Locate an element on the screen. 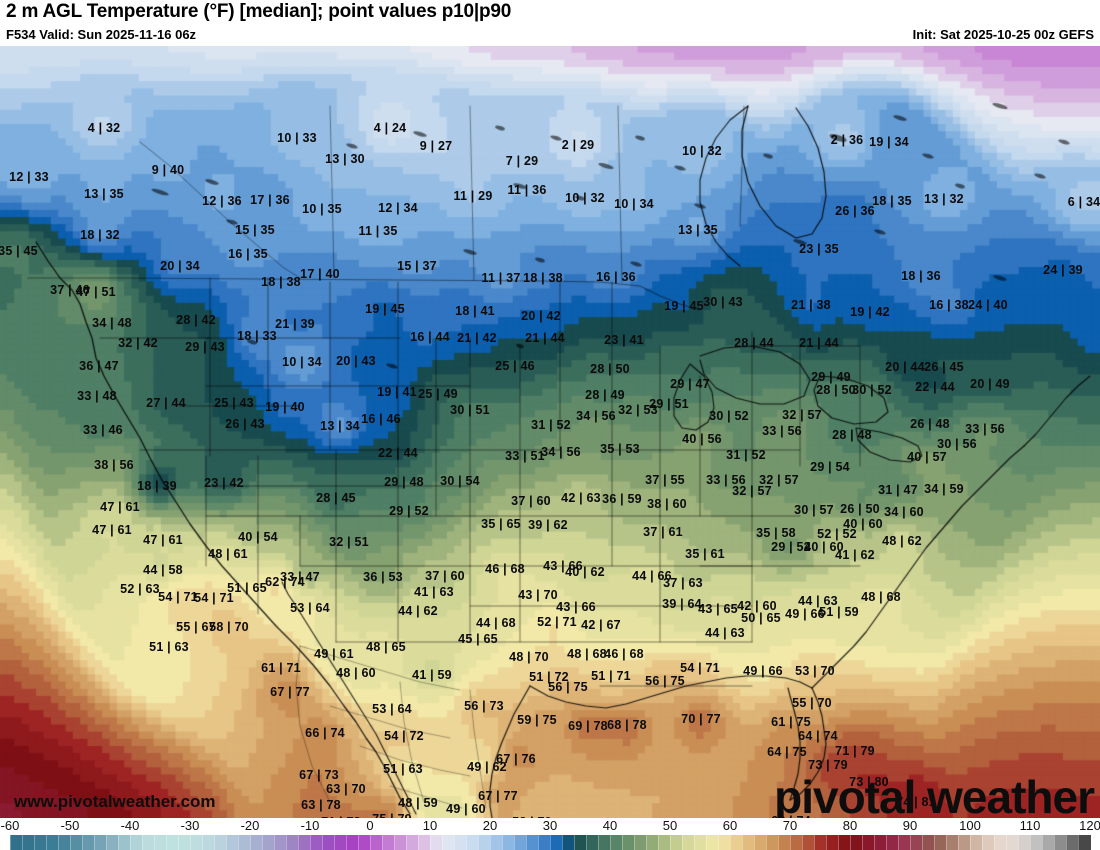 Image resolution: width=1100 pixels, height=850 pixels. point-value-label: 36 | 59 is located at coordinates (622, 498).